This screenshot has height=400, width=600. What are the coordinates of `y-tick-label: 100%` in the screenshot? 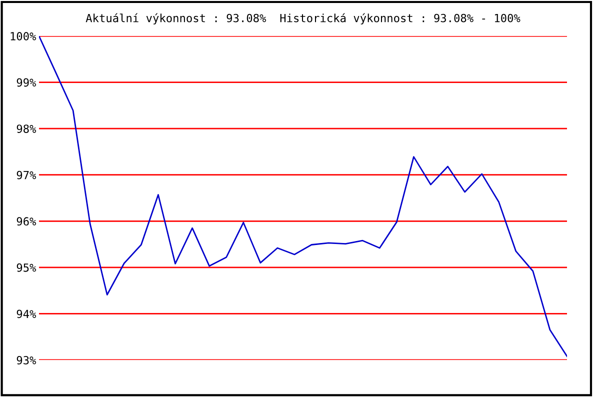 It's located at (23, 36).